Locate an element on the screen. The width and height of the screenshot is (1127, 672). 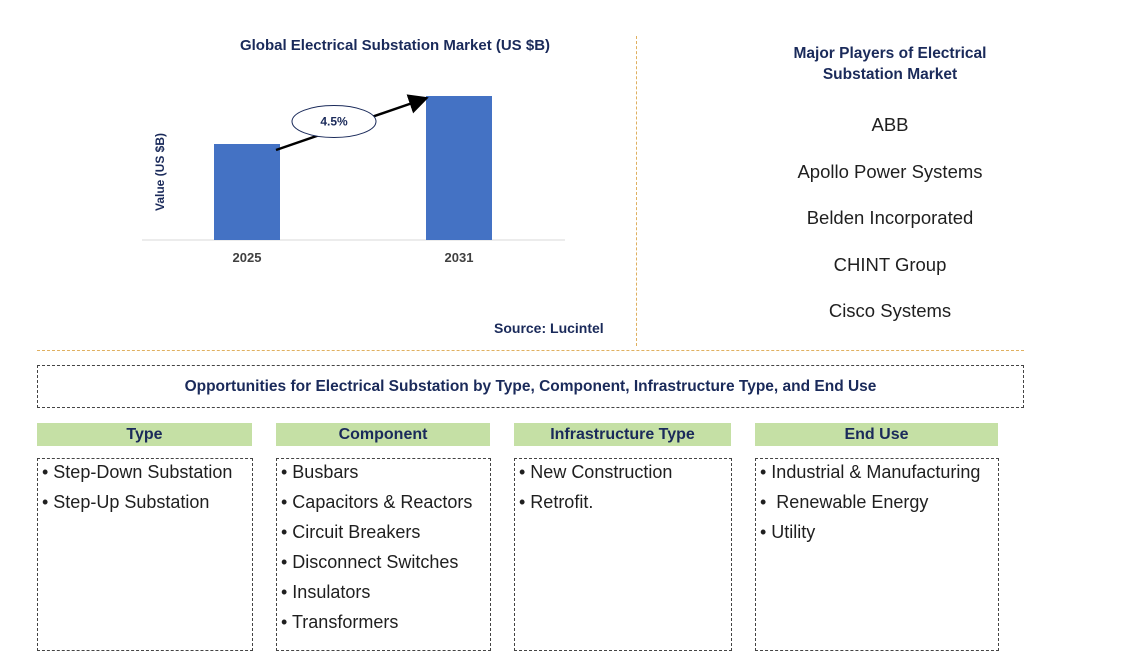
list-item: • Disconnect Switches is located at coordinates (370, 562).